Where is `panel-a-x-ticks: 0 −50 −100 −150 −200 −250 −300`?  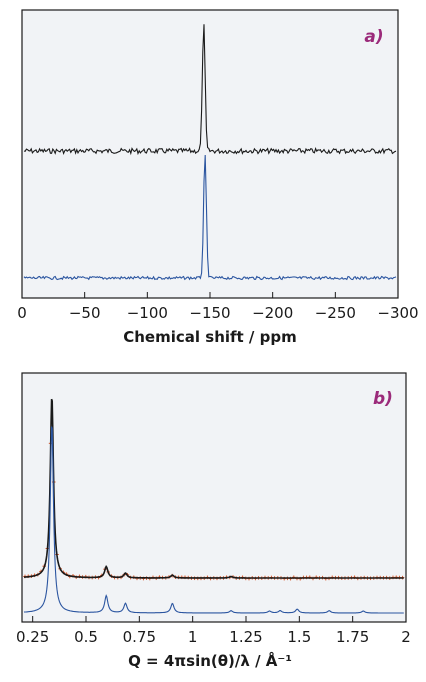
panel-a-x-ticks: 0 −50 −100 −150 −200 −250 −300 is located at coordinates (218, 307).